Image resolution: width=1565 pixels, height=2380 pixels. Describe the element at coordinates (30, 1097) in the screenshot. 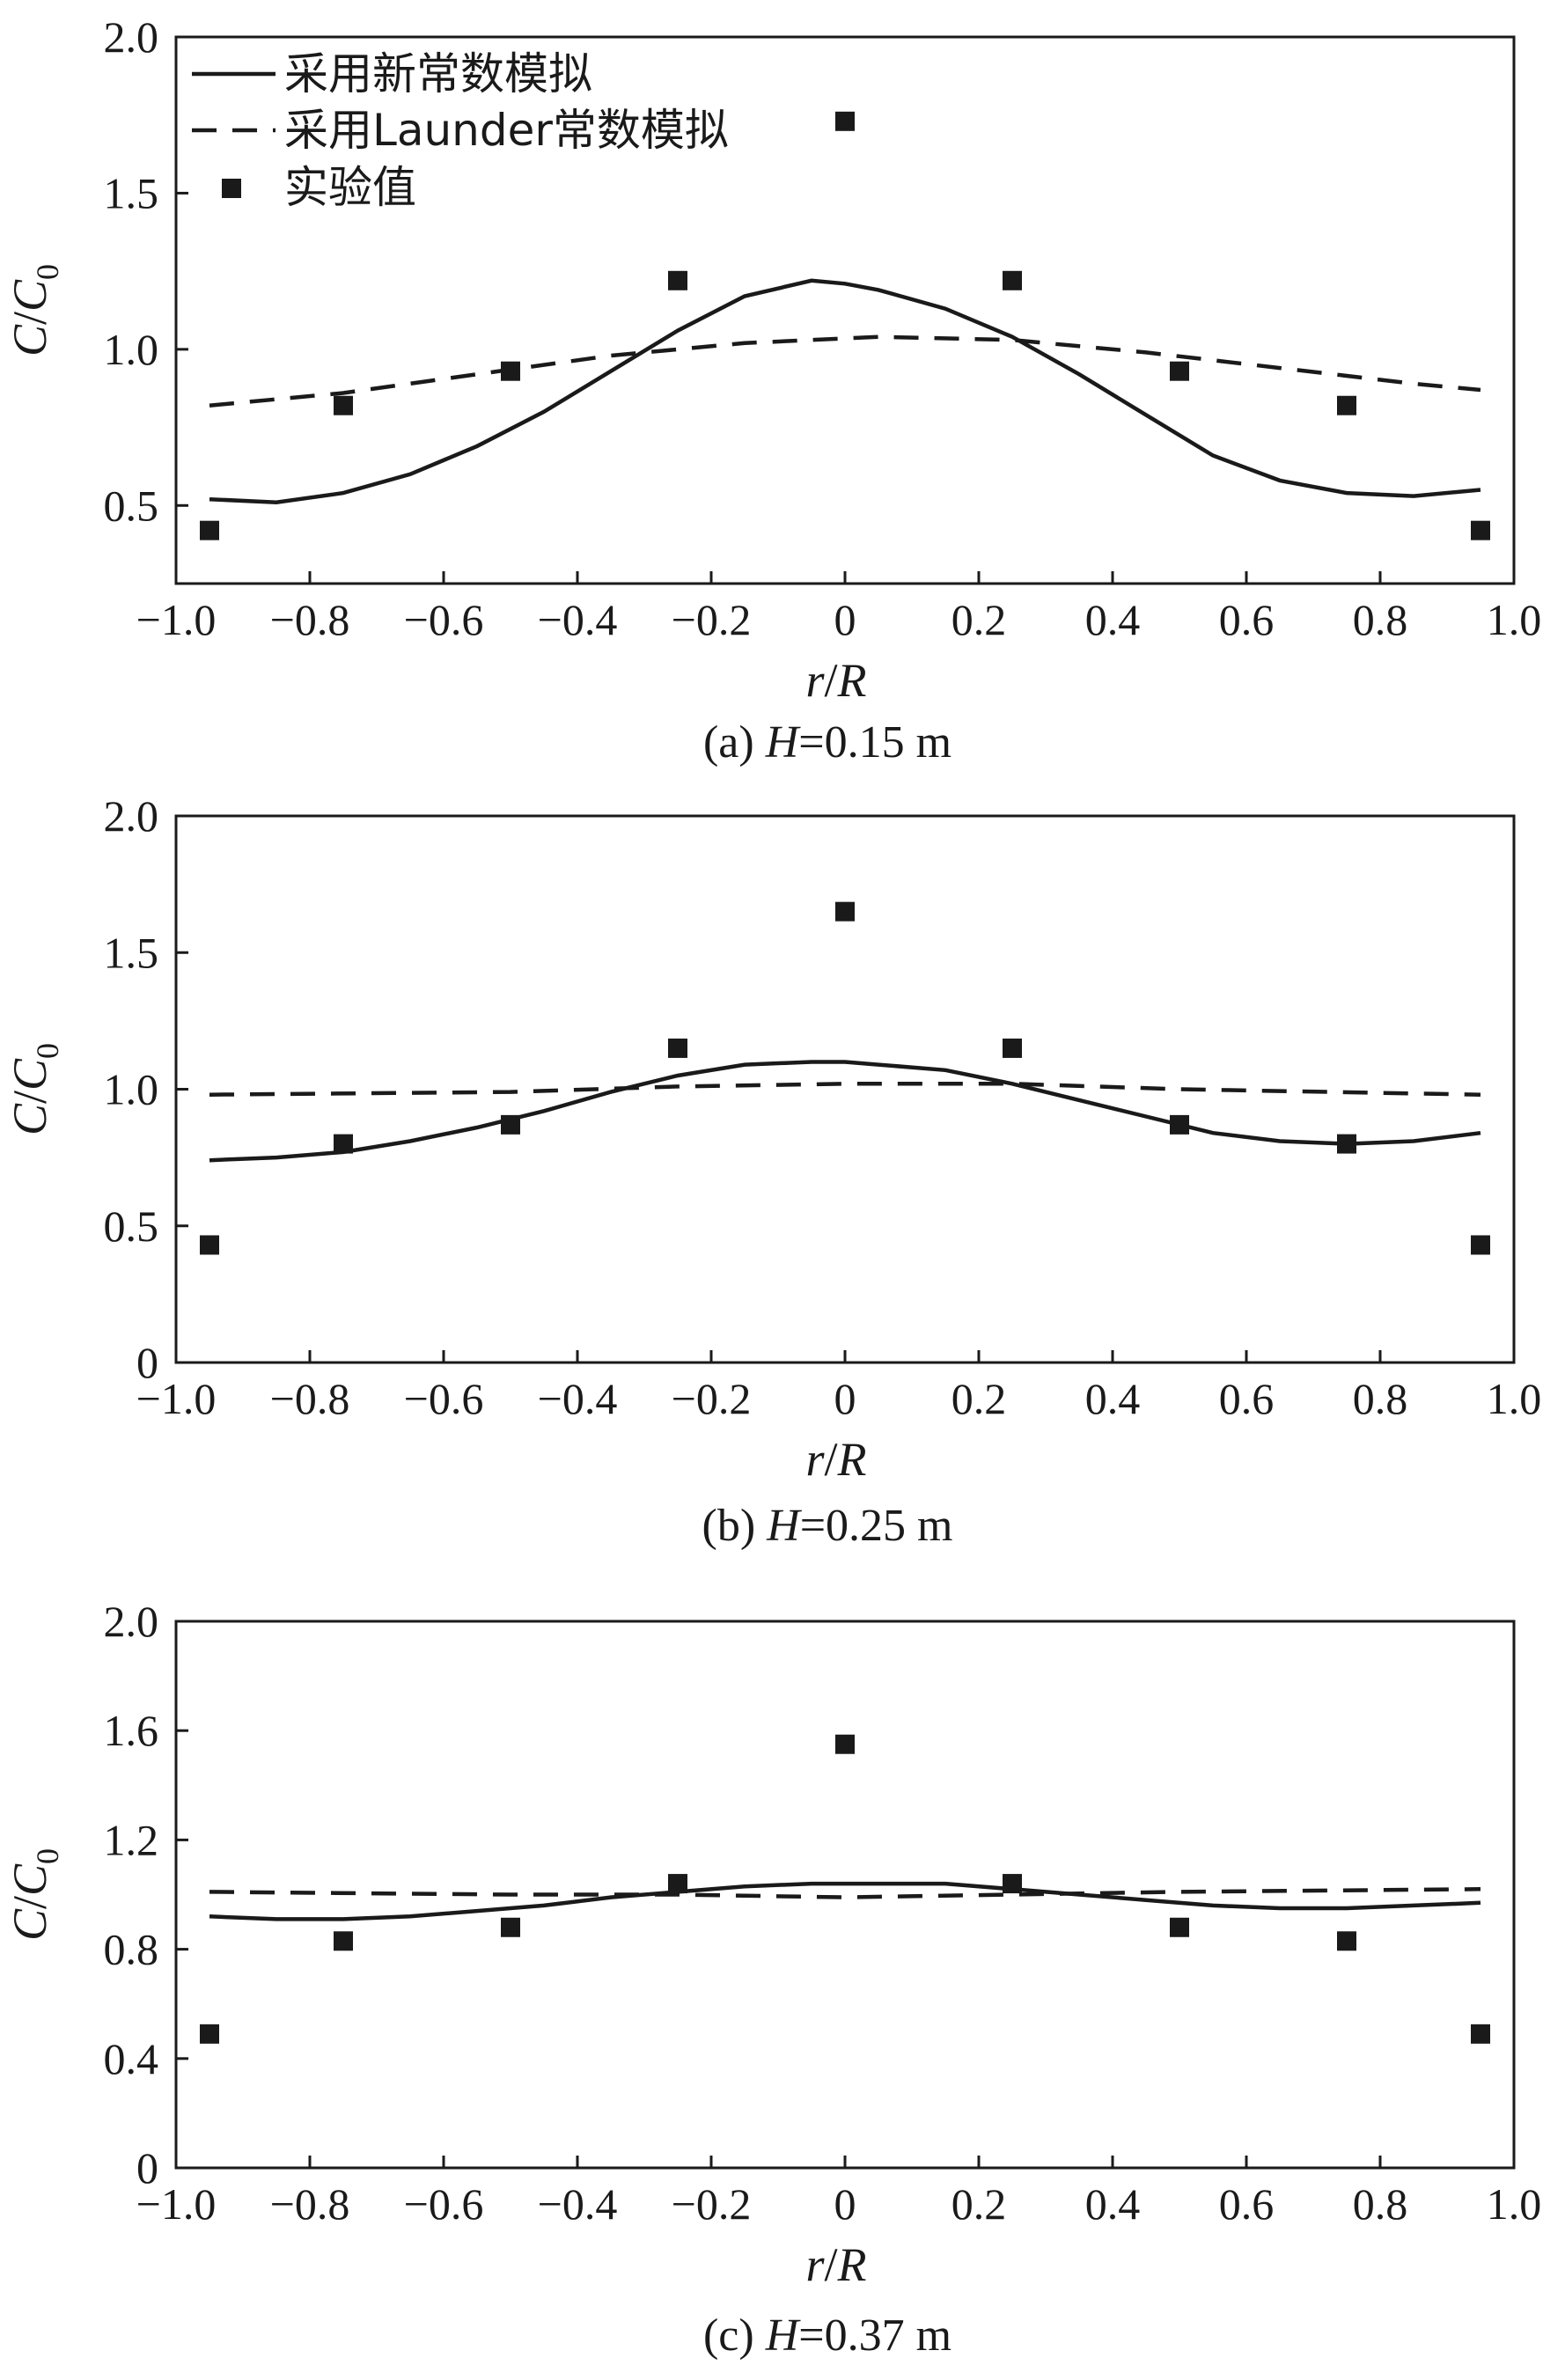

I see `y-axis-sep: /` at that location.